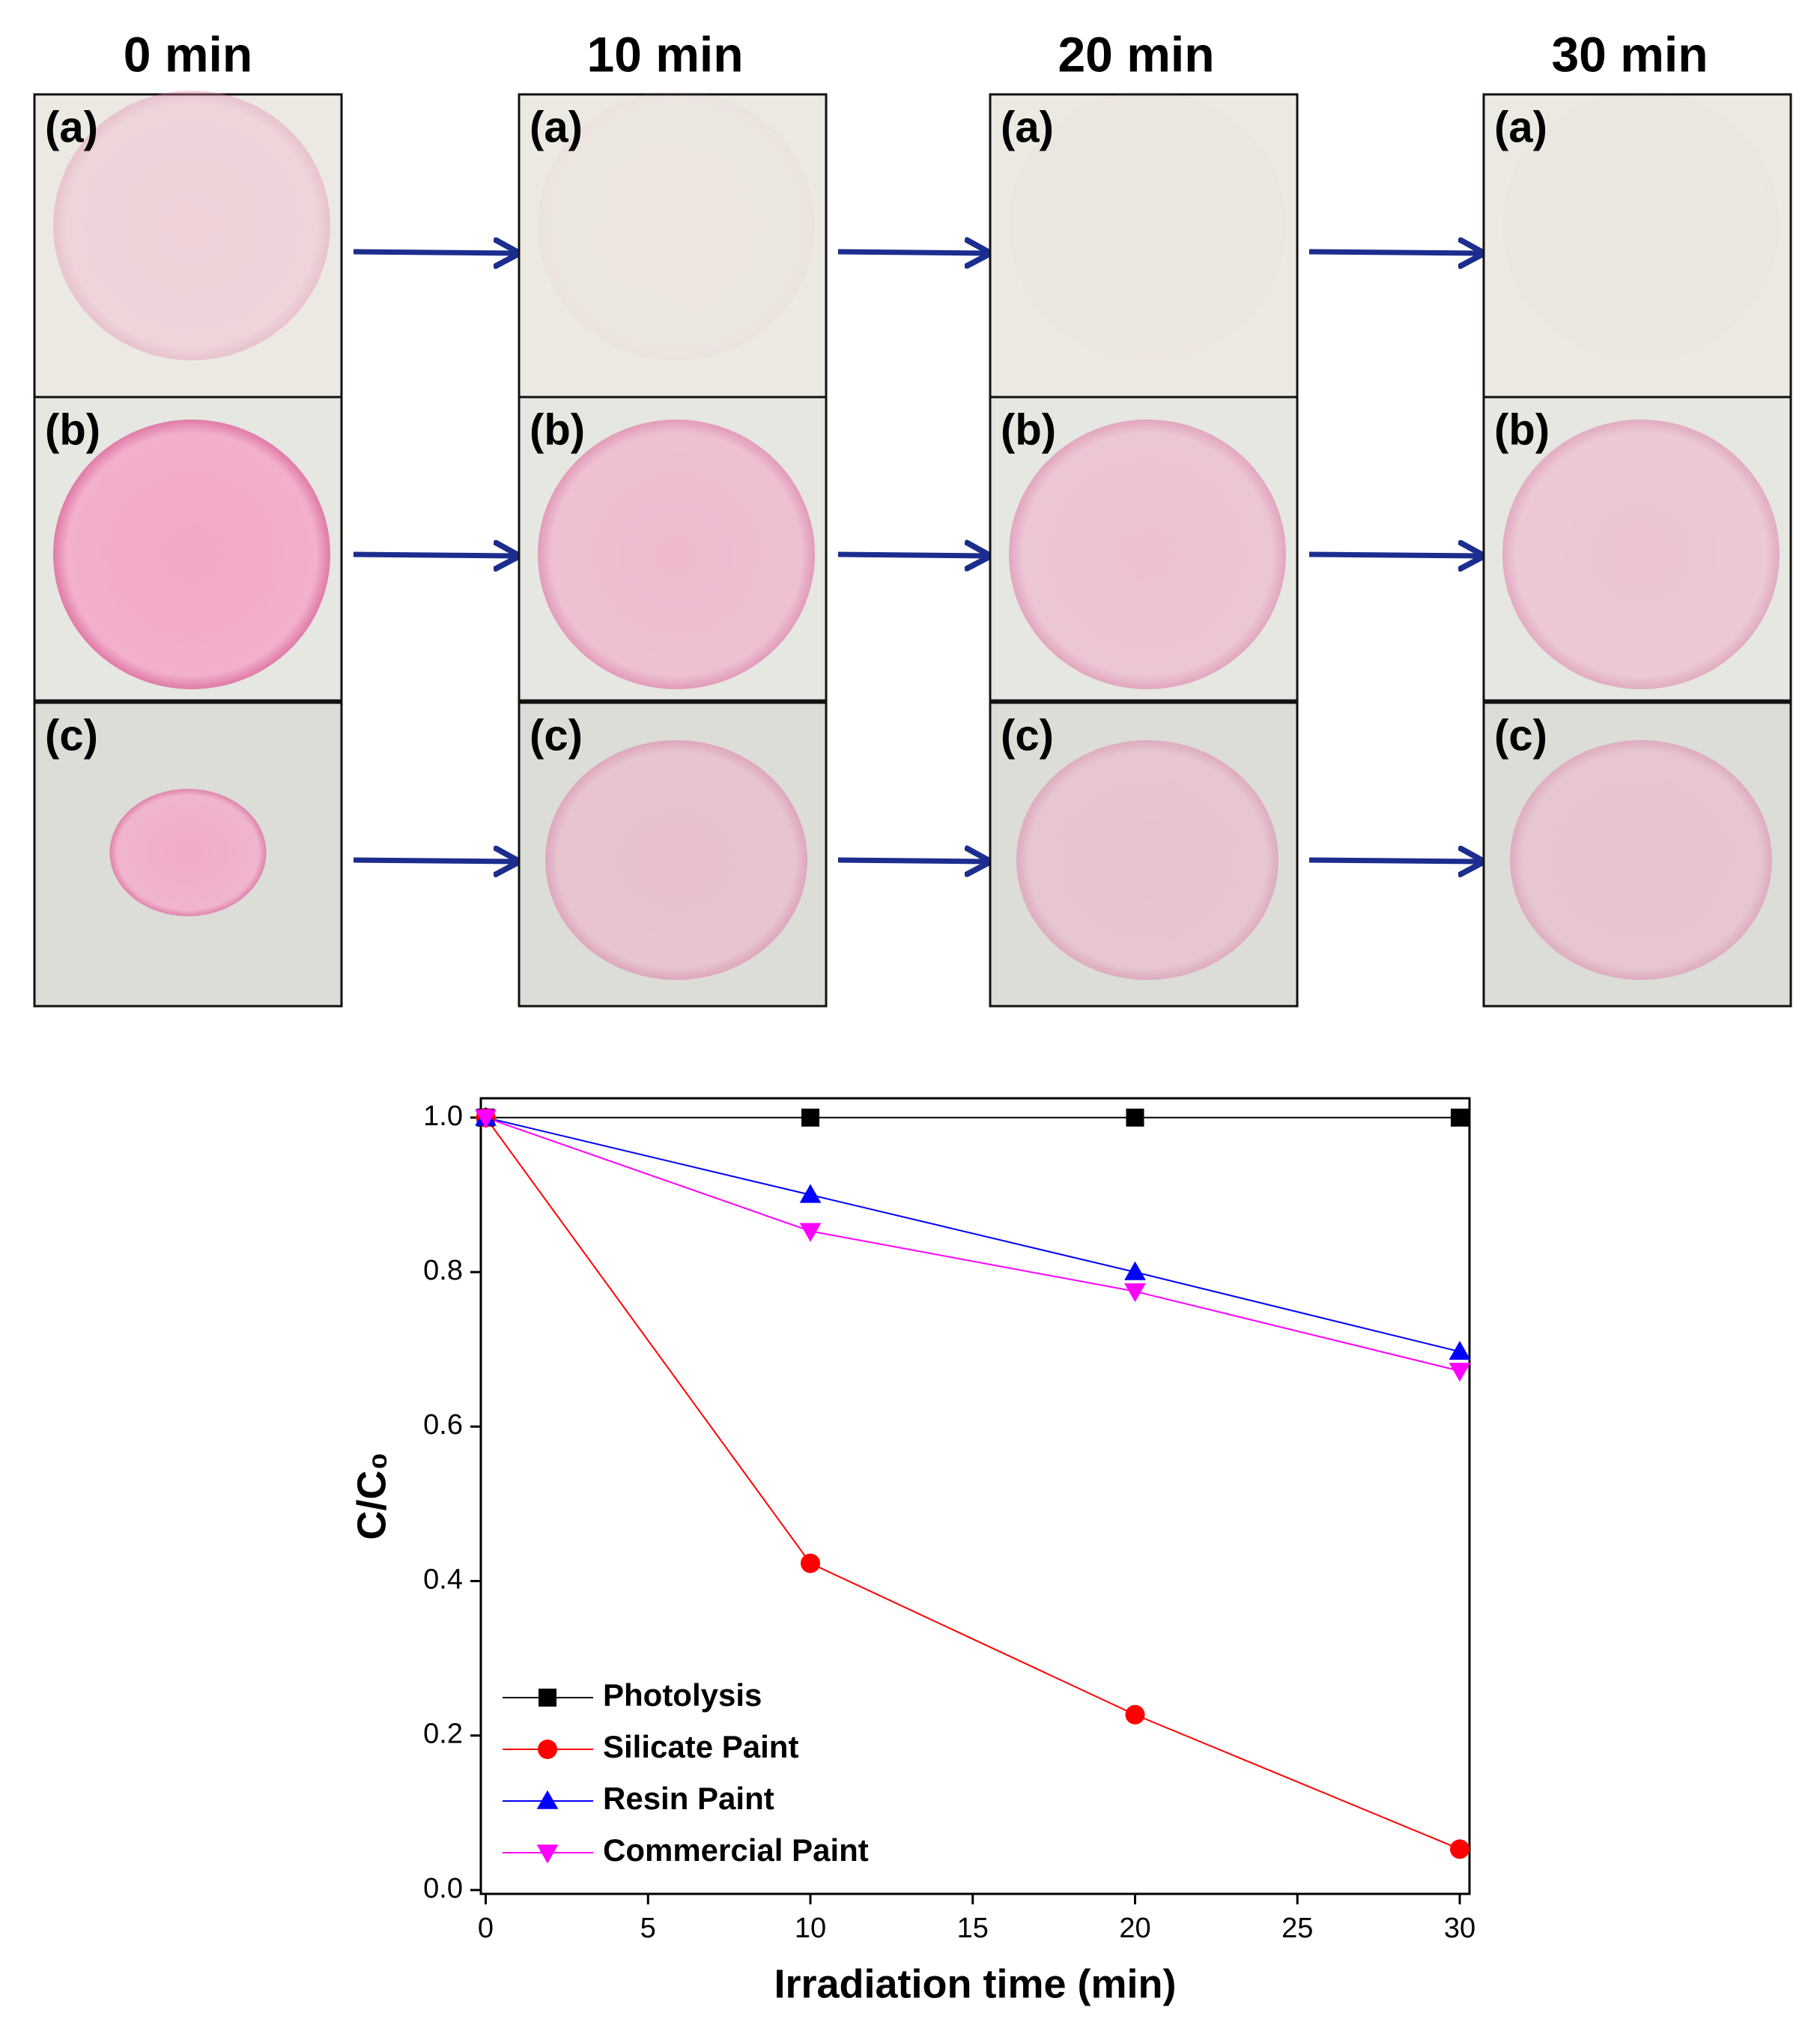 This screenshot has width=1820, height=2022. What do you see at coordinates (443, 1734) in the screenshot?
I see `y-tick-label: 0.2` at bounding box center [443, 1734].